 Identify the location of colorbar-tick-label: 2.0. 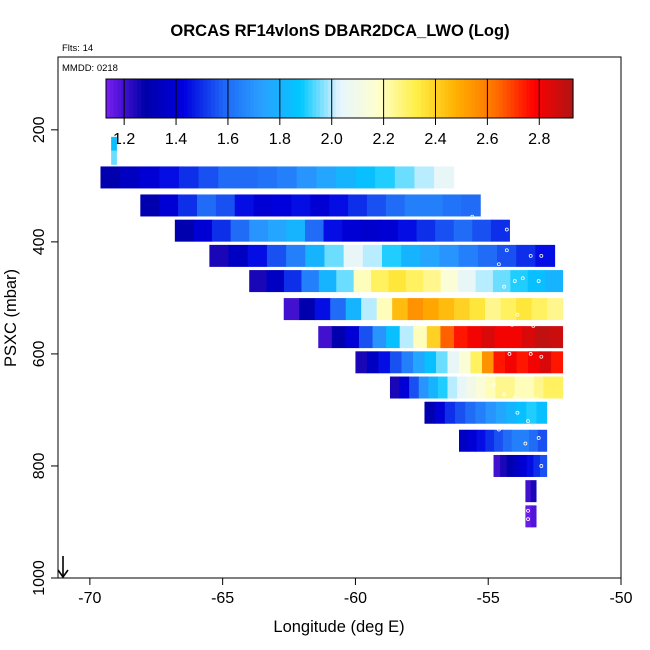
(332, 139).